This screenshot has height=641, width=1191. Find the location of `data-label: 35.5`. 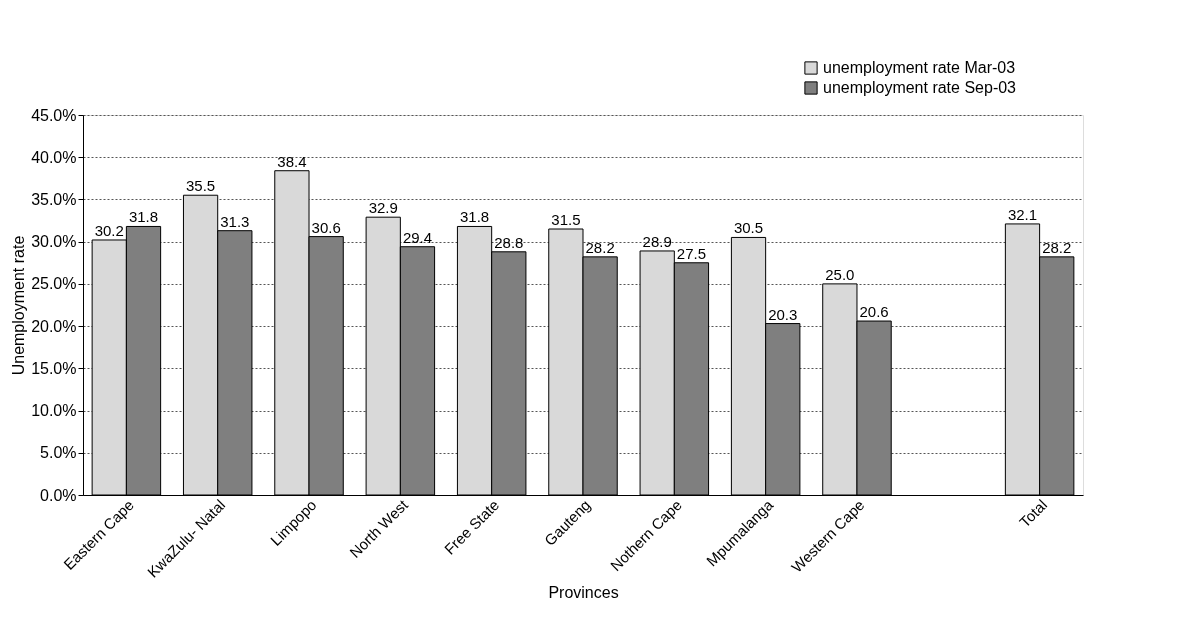

data-label: 35.5 is located at coordinates (200, 186).